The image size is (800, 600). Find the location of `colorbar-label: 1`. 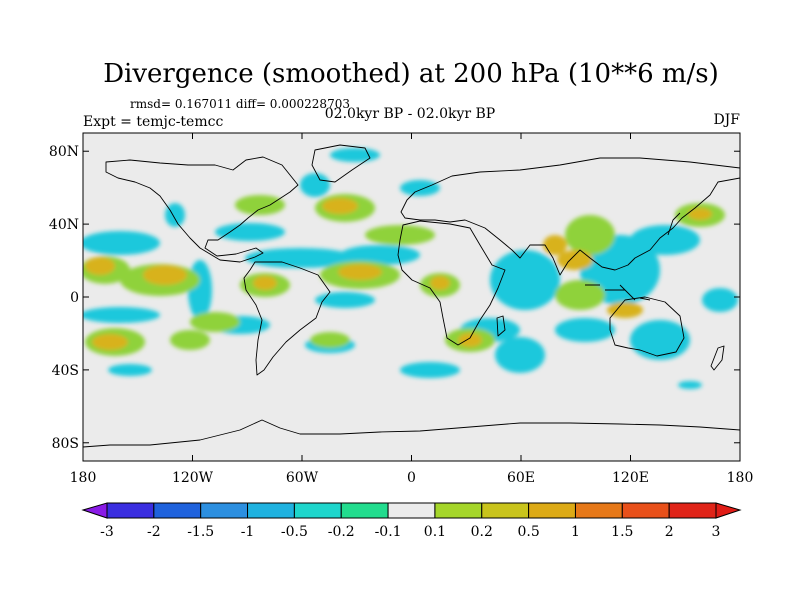

colorbar-label: 1 is located at coordinates (575, 532).